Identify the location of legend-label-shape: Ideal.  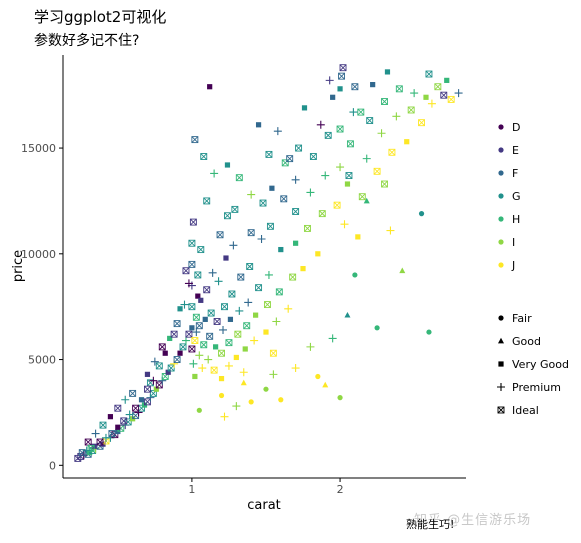
(525, 410).